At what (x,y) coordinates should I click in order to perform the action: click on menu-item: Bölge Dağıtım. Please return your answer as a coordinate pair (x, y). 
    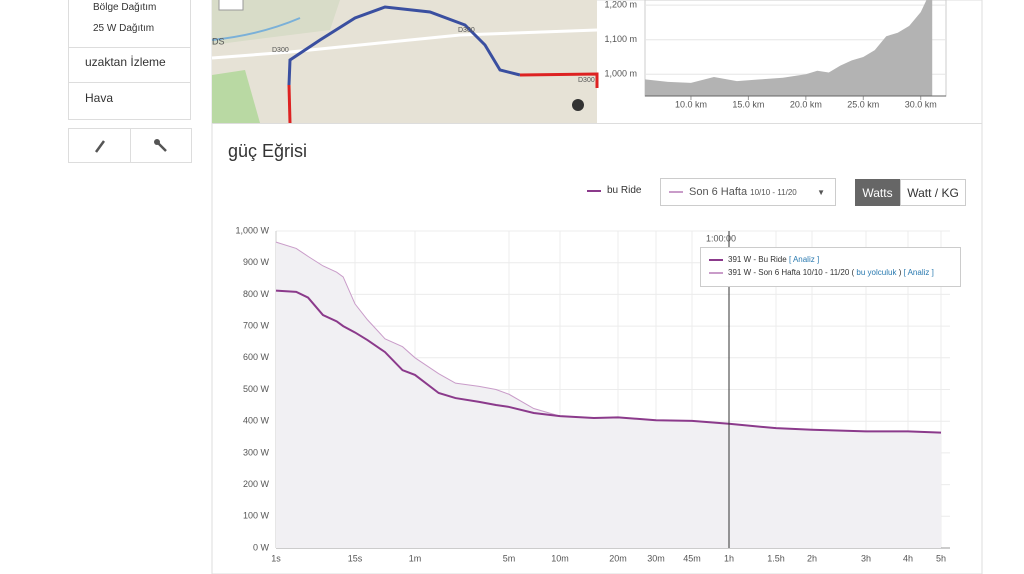
    Looking at the image, I should click on (125, 7).